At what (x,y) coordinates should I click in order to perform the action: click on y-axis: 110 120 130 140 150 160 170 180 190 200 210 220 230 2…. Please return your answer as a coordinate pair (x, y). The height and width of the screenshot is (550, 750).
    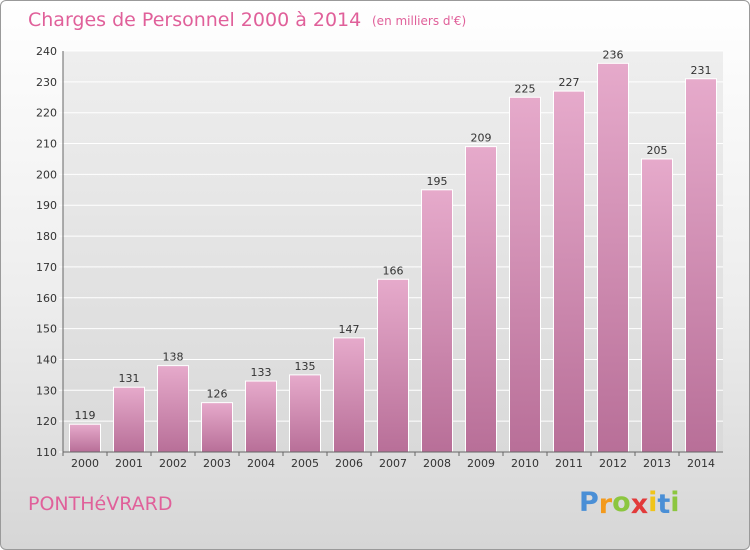
    Looking at the image, I should click on (50, 252).